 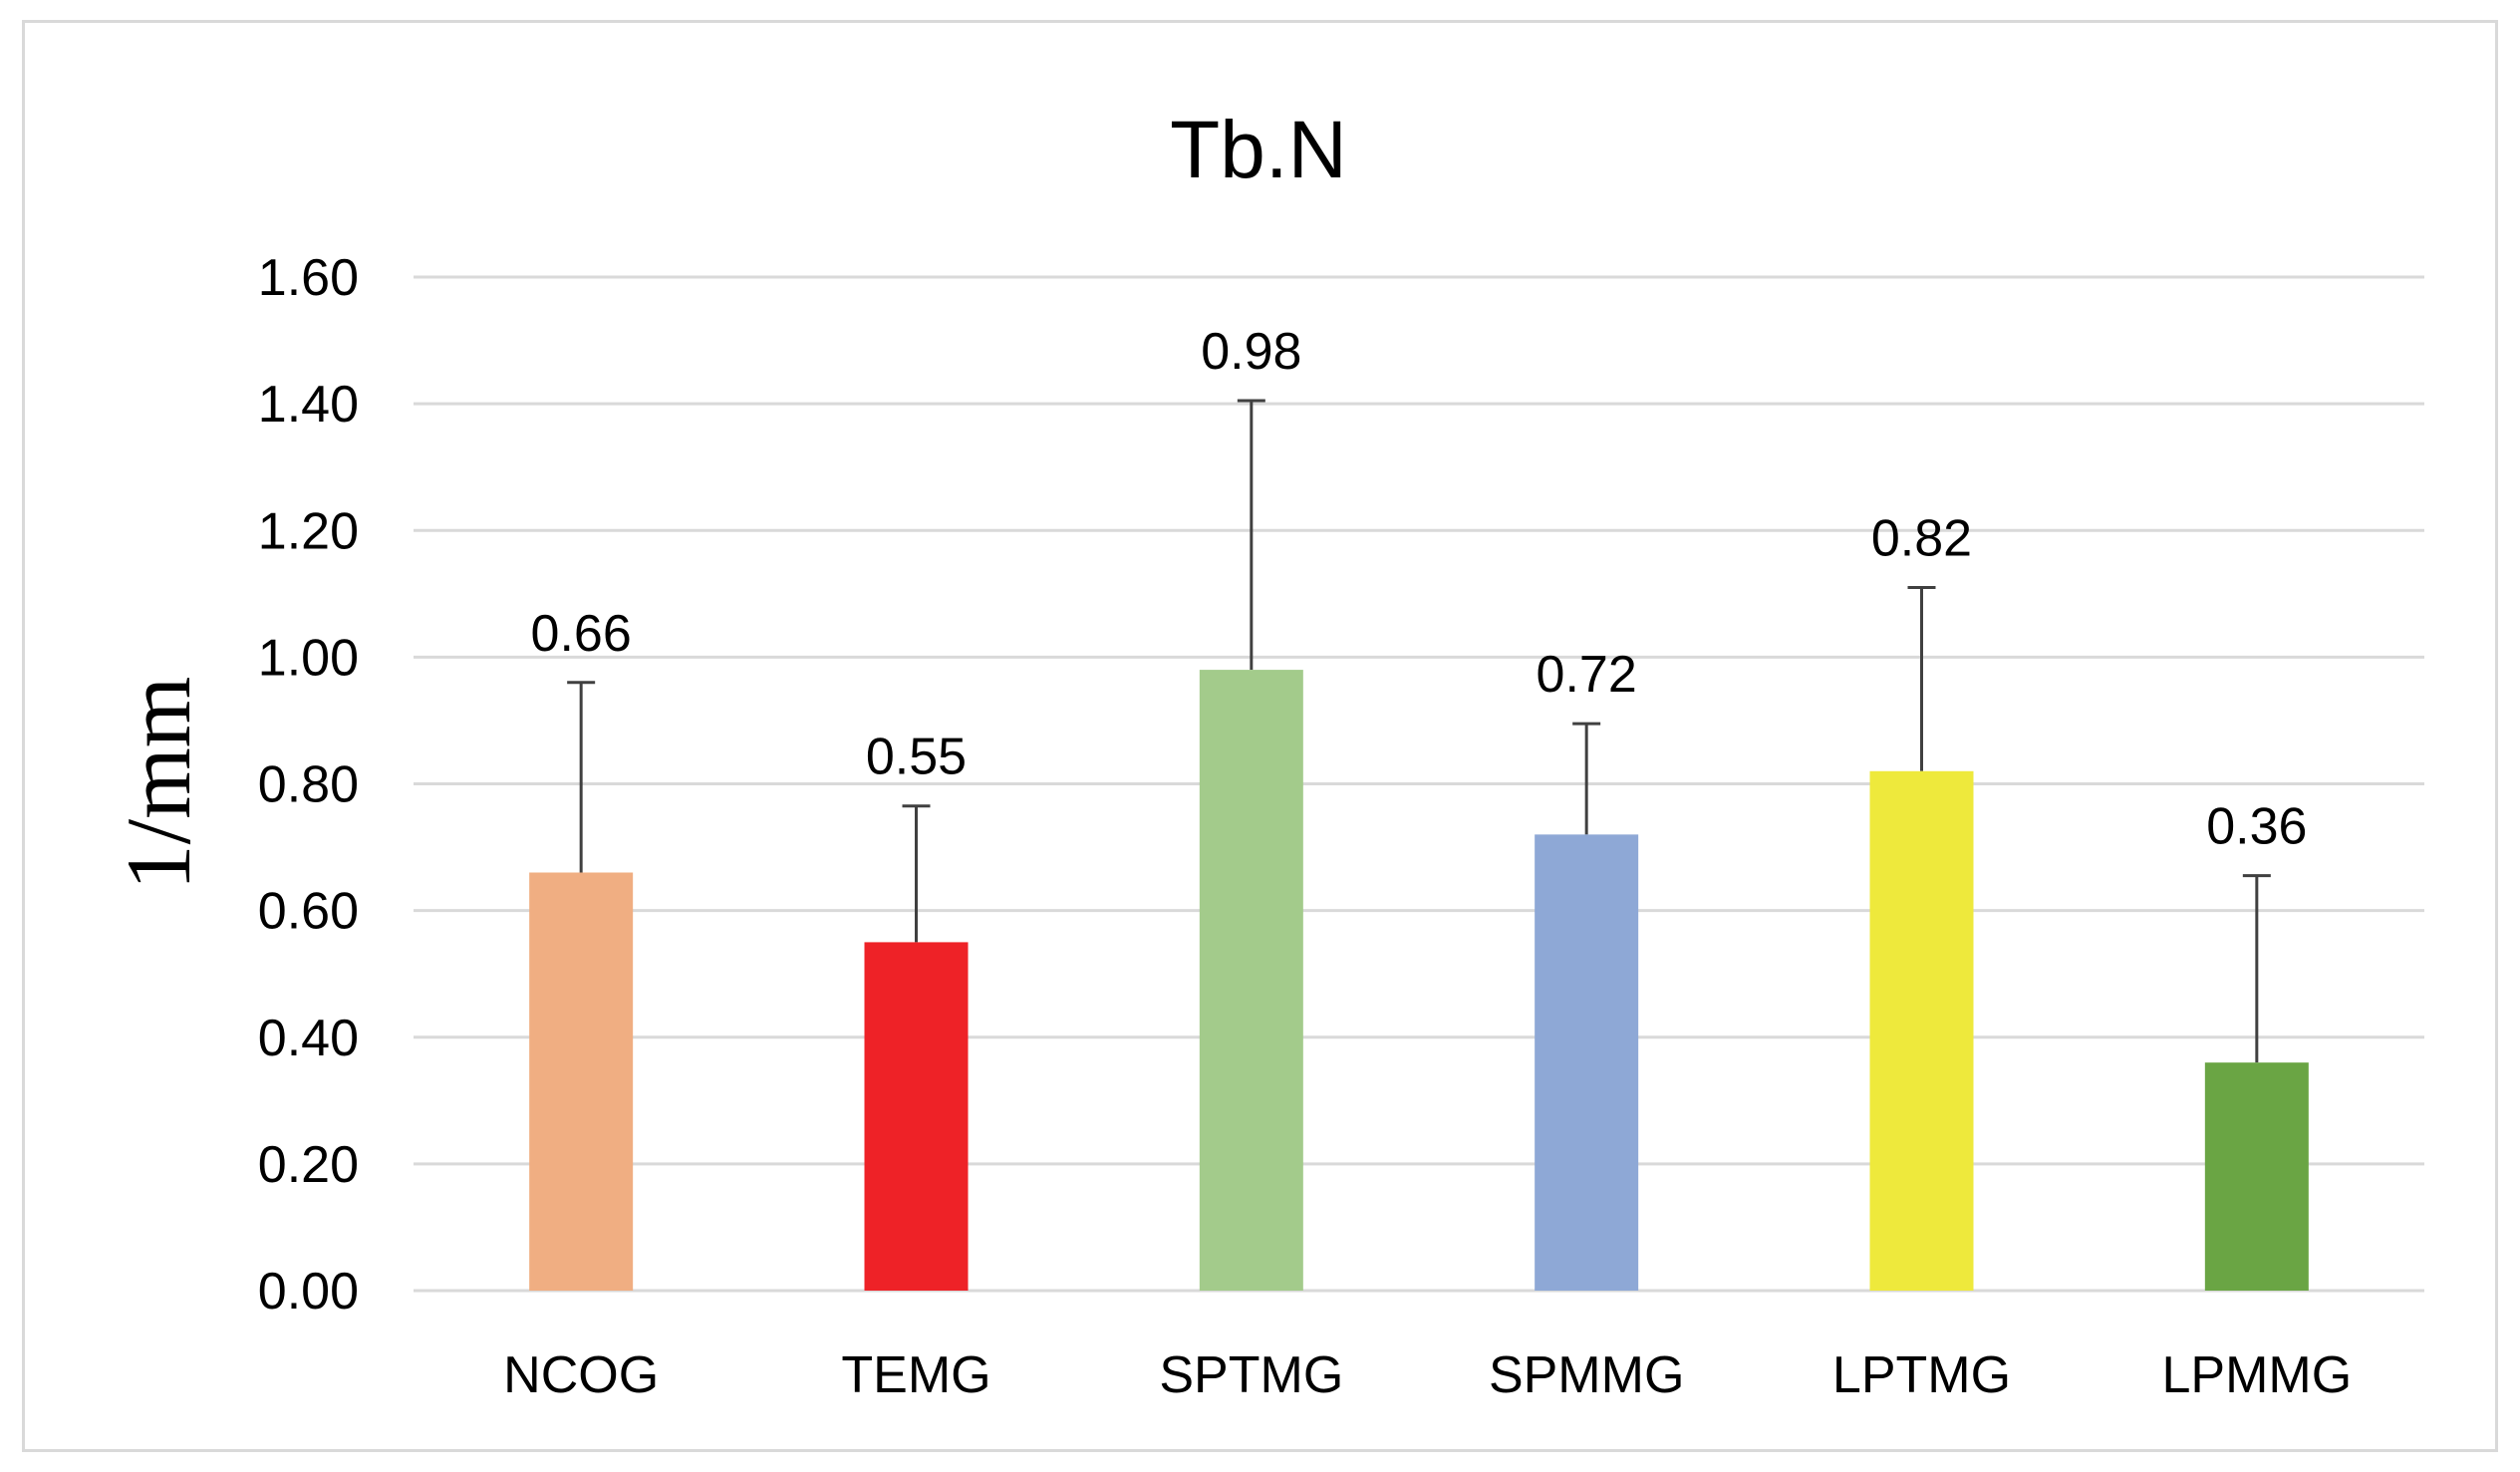 I want to click on y-tick-label: 1.20, so click(x=308, y=531).